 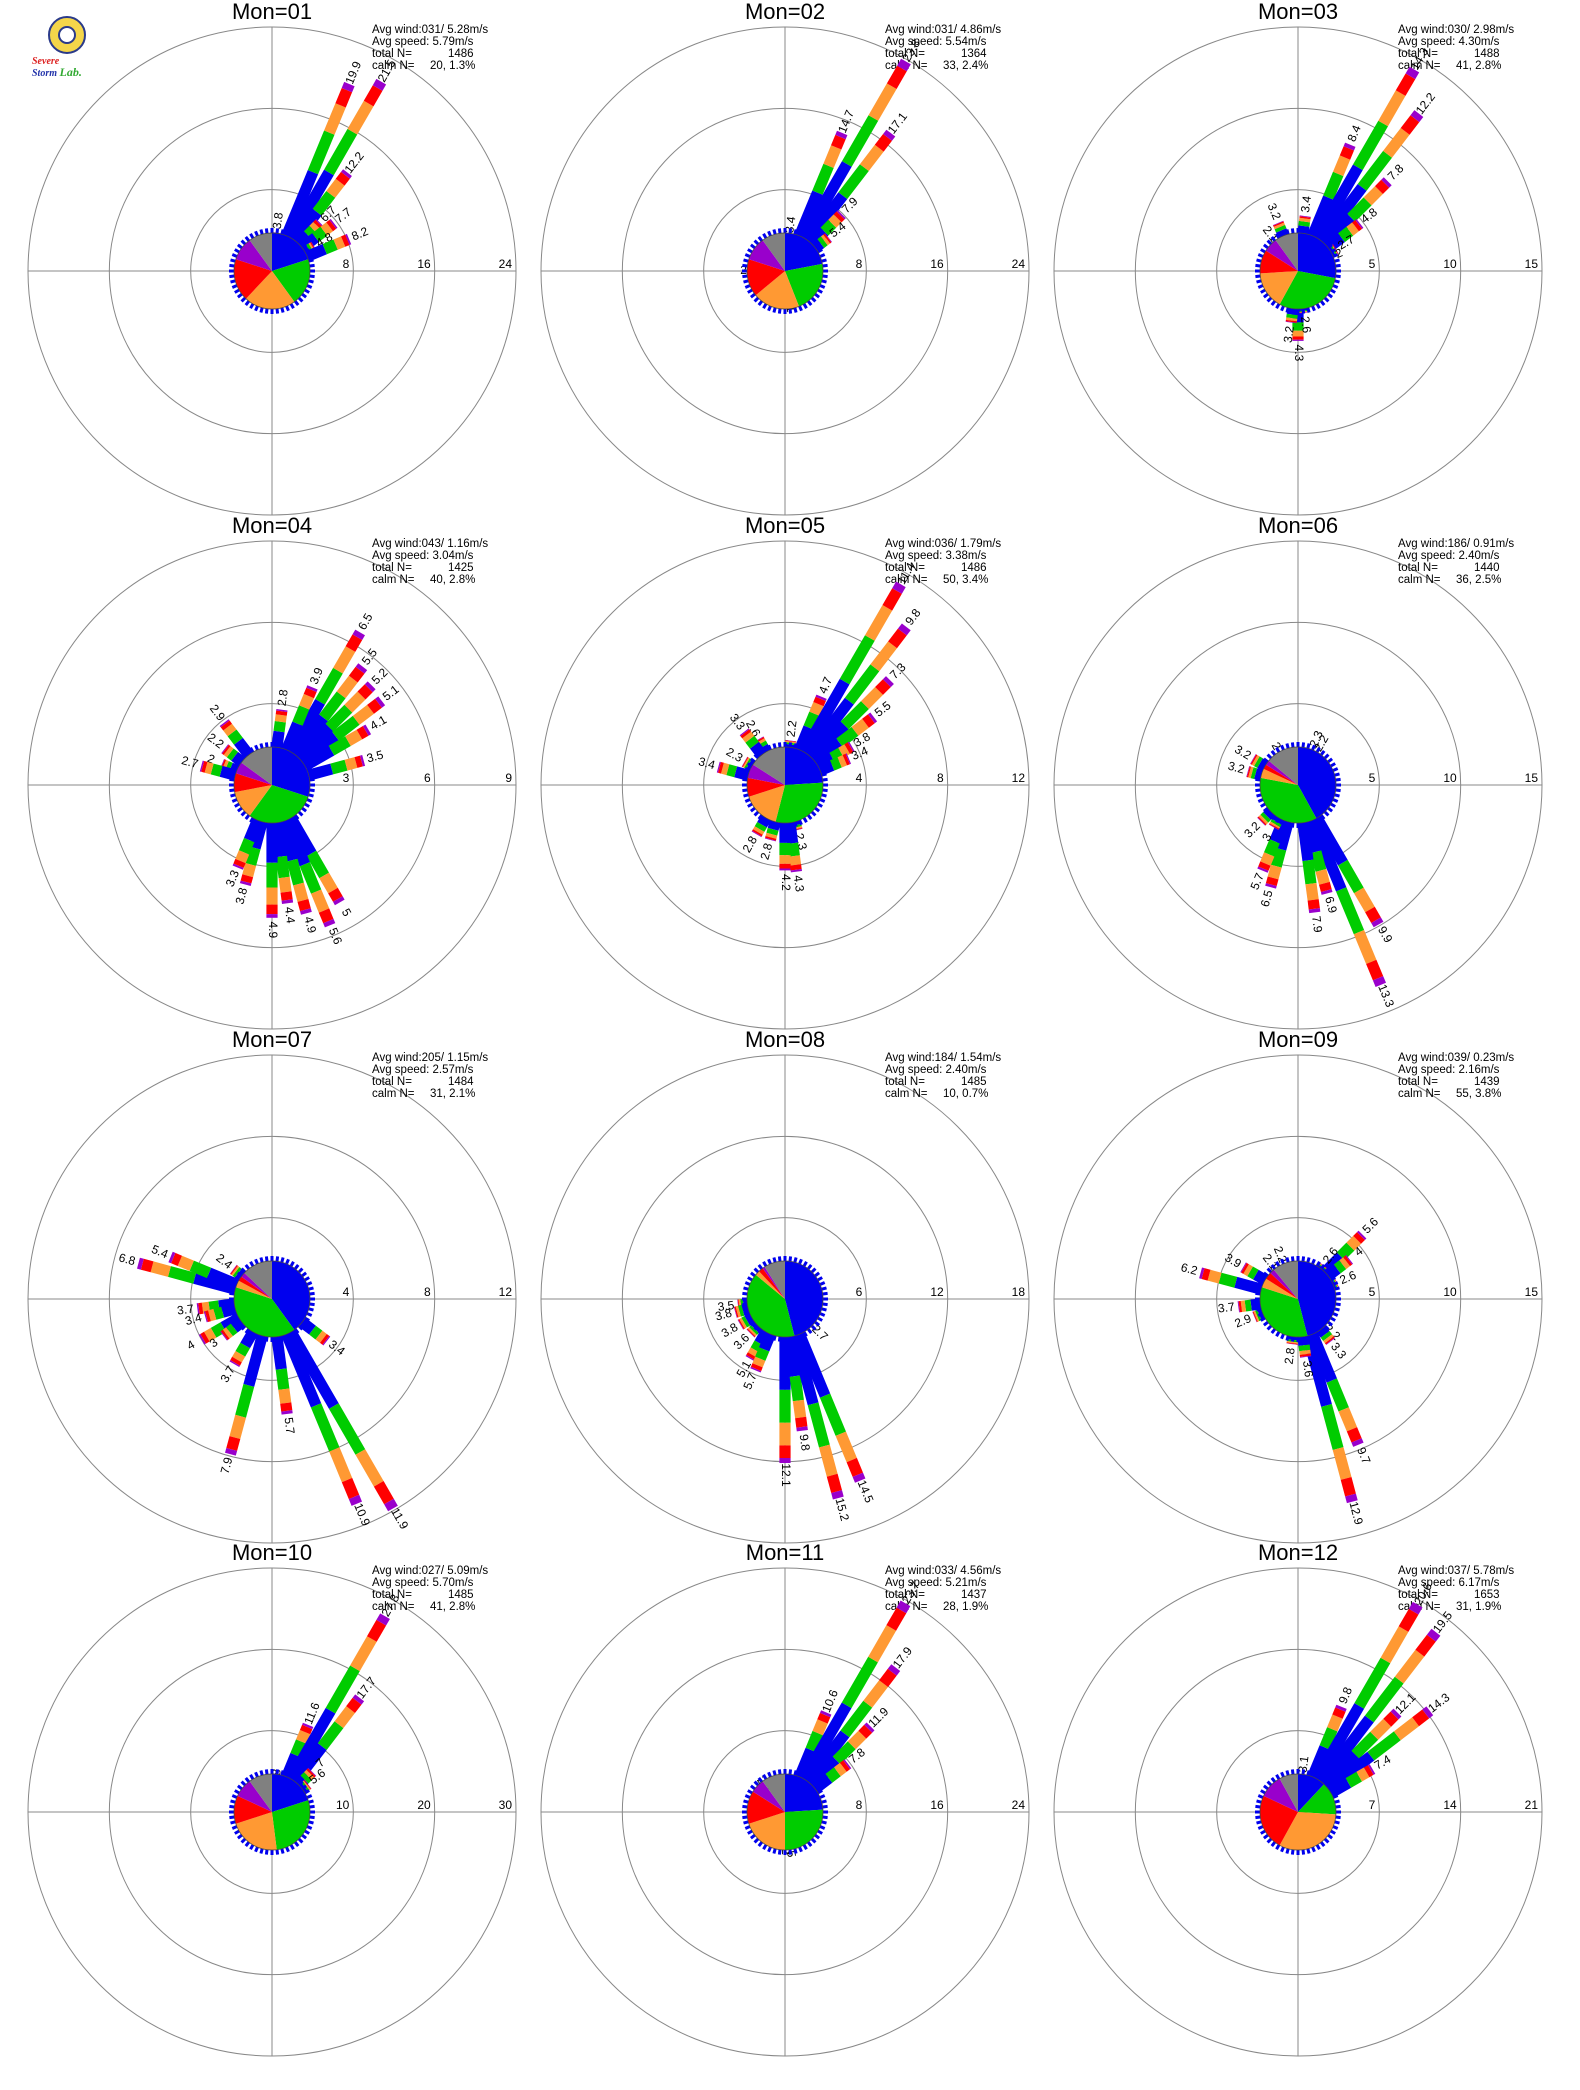 What do you see at coordinates (1456, 1571) in the screenshot?
I see `stat-avg-wind: Avg wind:037/ 5.78m/s` at bounding box center [1456, 1571].